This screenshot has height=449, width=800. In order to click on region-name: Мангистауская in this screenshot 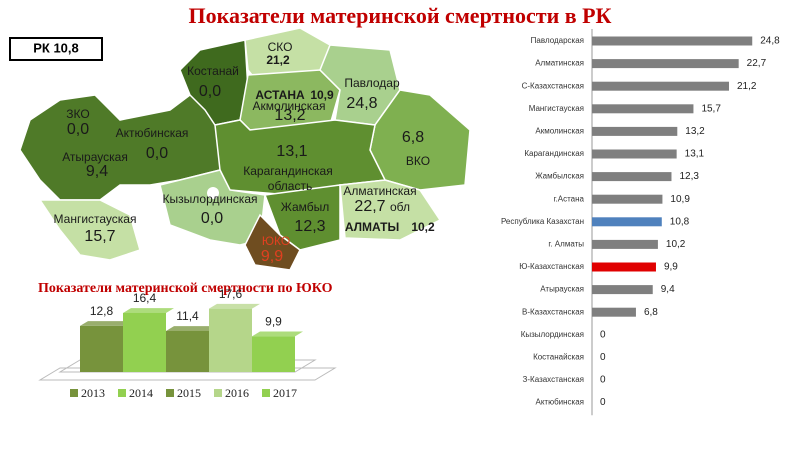, I will do `click(95, 219)`.